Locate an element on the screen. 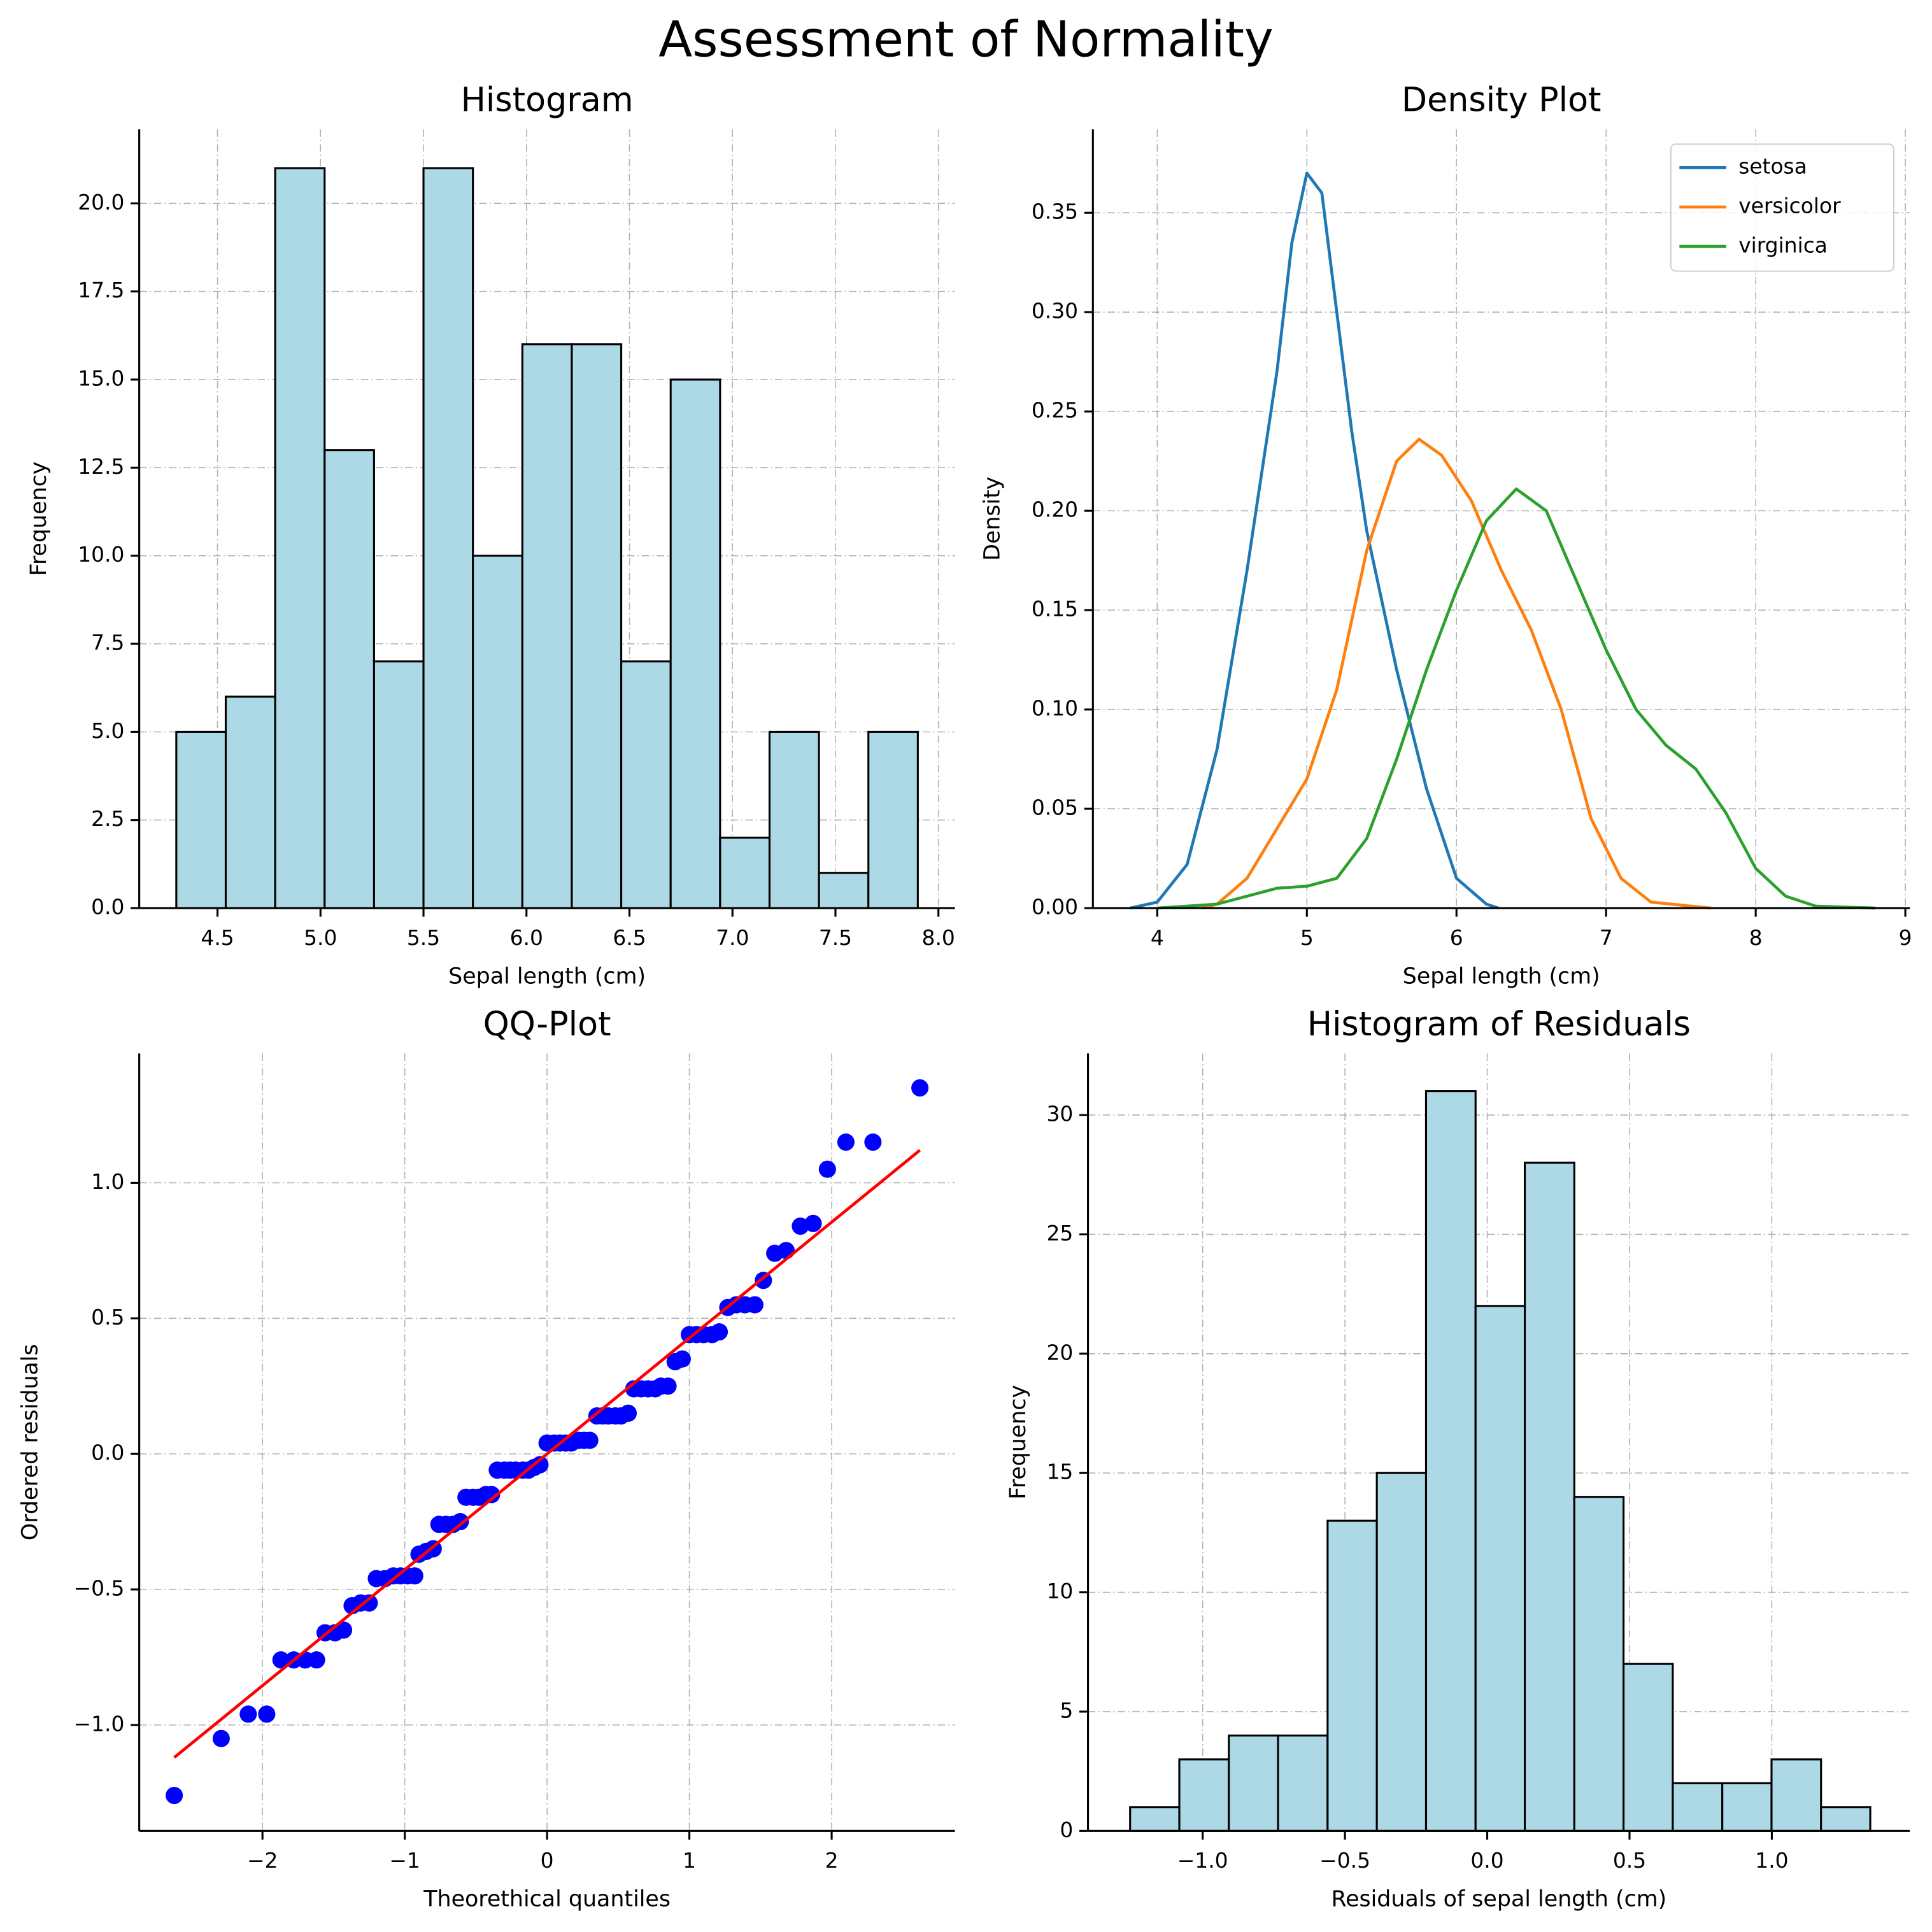 The image size is (1932, 1932). x-tick-label: 4 is located at coordinates (1158, 938).